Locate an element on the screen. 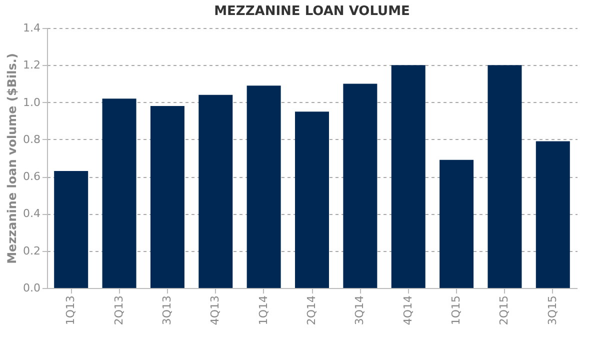  x-tick-label: 2Q14 is located at coordinates (311, 311).